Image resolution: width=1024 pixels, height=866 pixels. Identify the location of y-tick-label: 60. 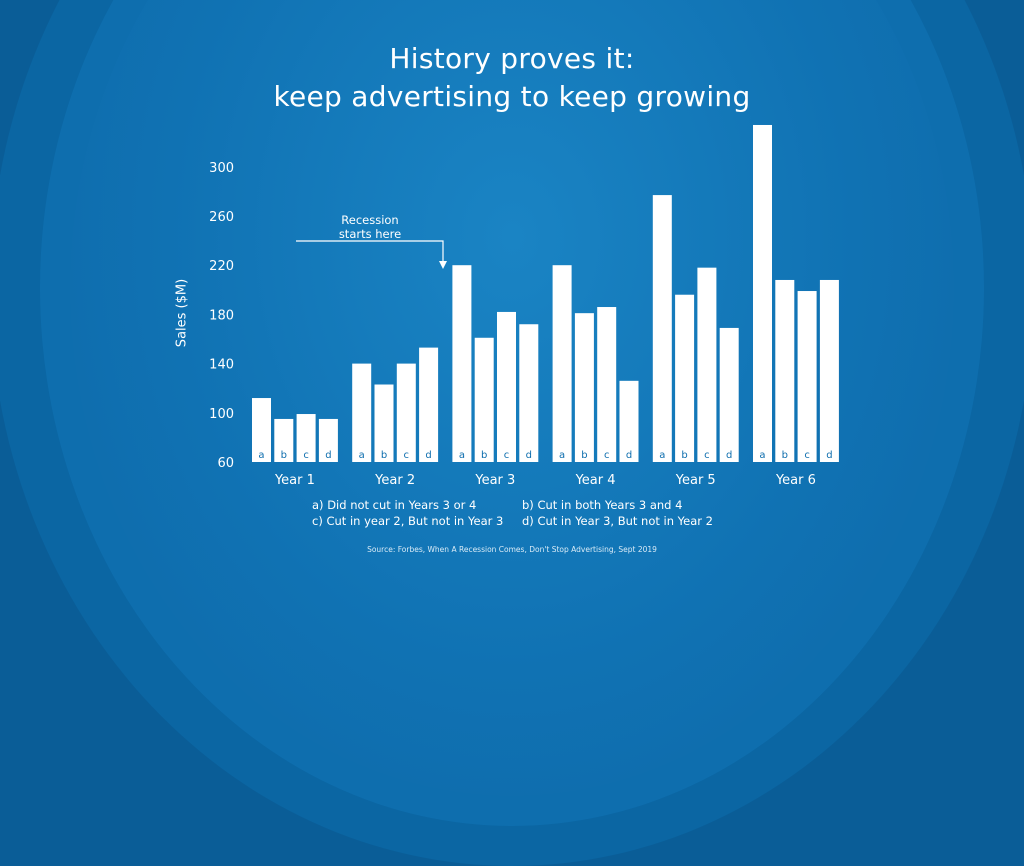
(225, 463).